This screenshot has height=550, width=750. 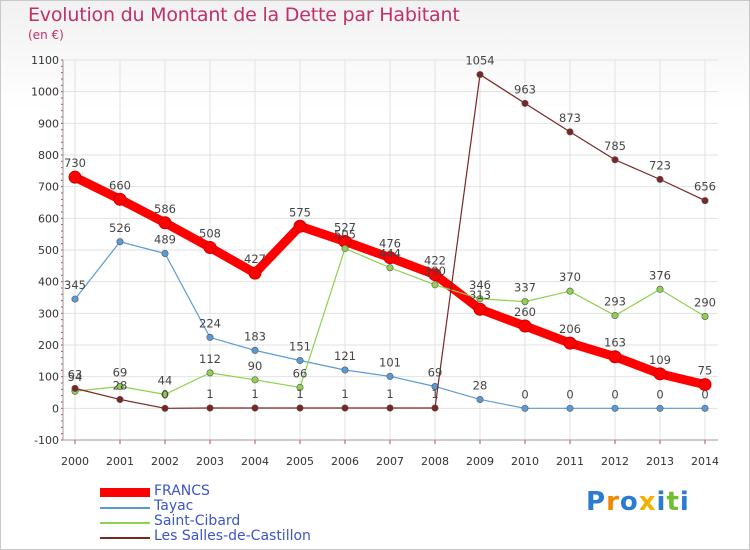 I want to click on data-label: 69, so click(x=120, y=372).